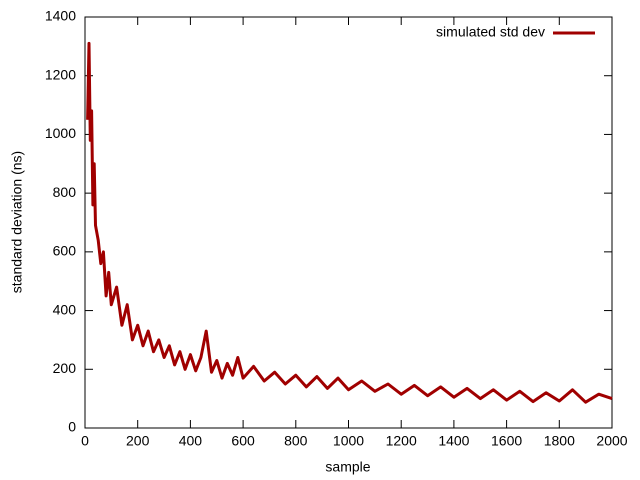  I want to click on x-tick-label: 1800, so click(559, 441).